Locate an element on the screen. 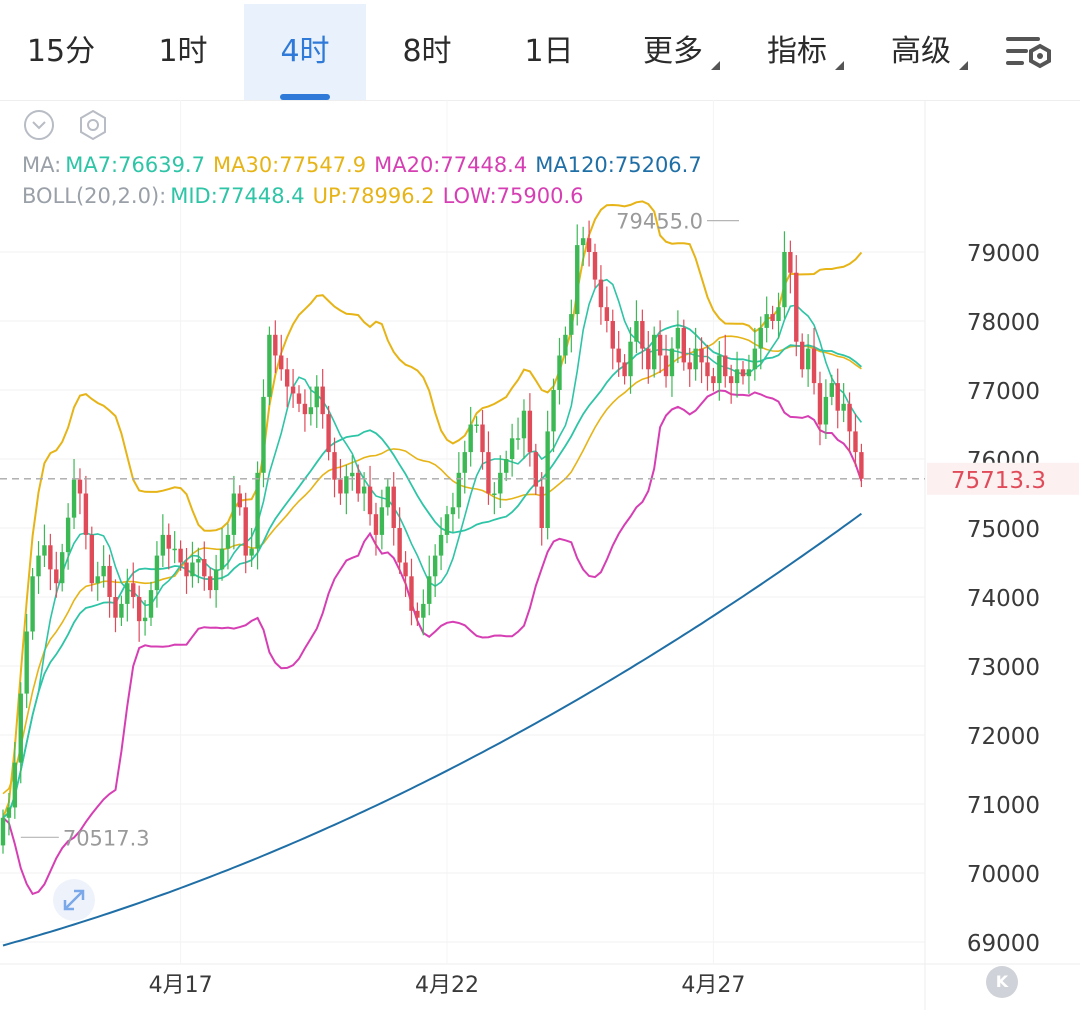 Image resolution: width=1080 pixels, height=1010 pixels. y-tick-label: 79000 is located at coordinates (1003, 254).